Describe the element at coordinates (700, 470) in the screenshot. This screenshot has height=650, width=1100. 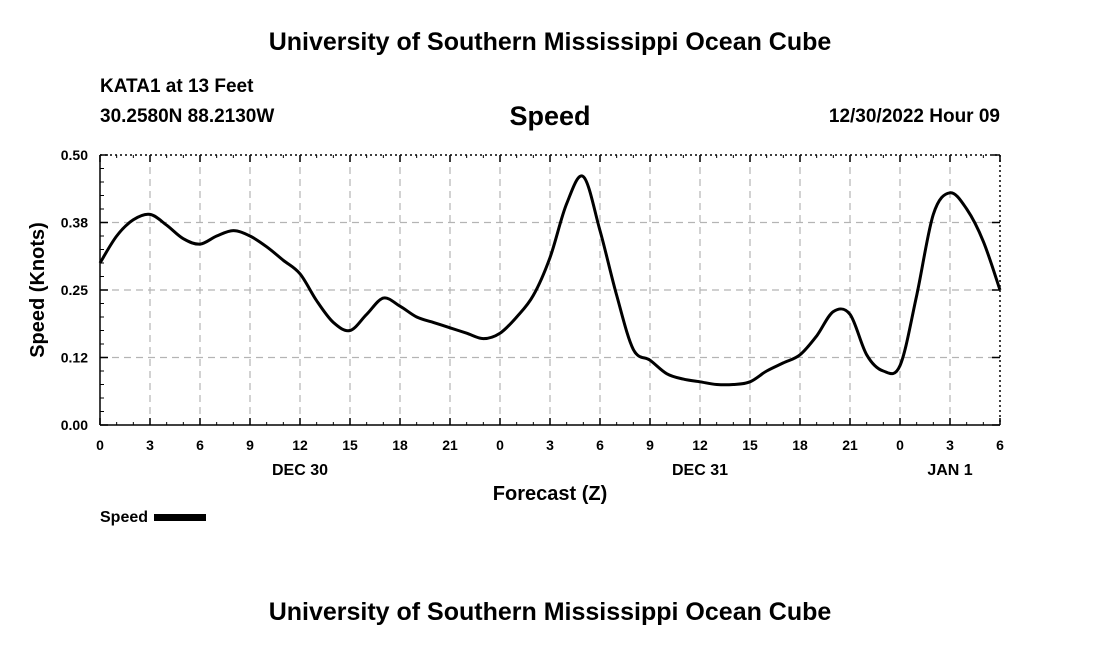
I see `day-label: DEC 31` at that location.